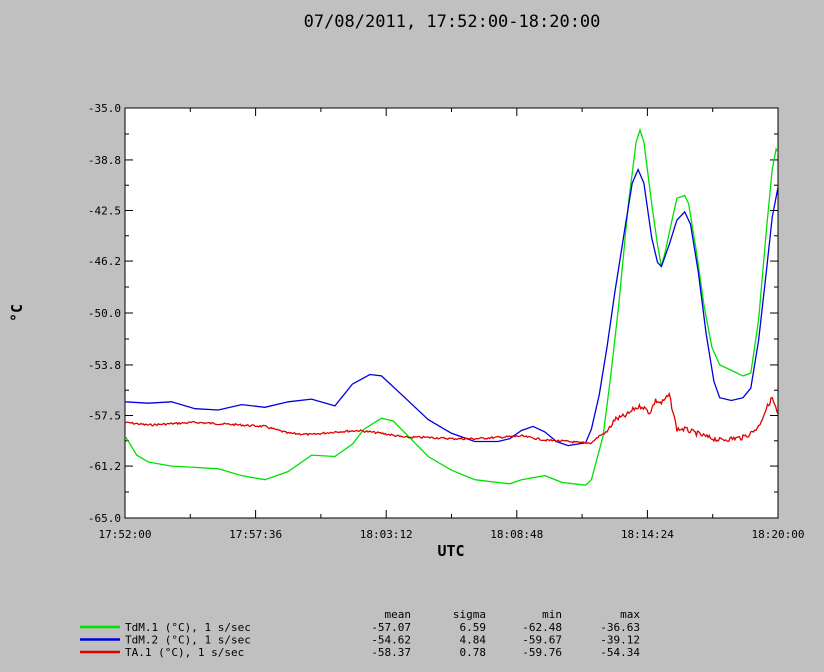  What do you see at coordinates (516, 534) in the screenshot?
I see `x-tick-label: 18:08:48` at bounding box center [516, 534].